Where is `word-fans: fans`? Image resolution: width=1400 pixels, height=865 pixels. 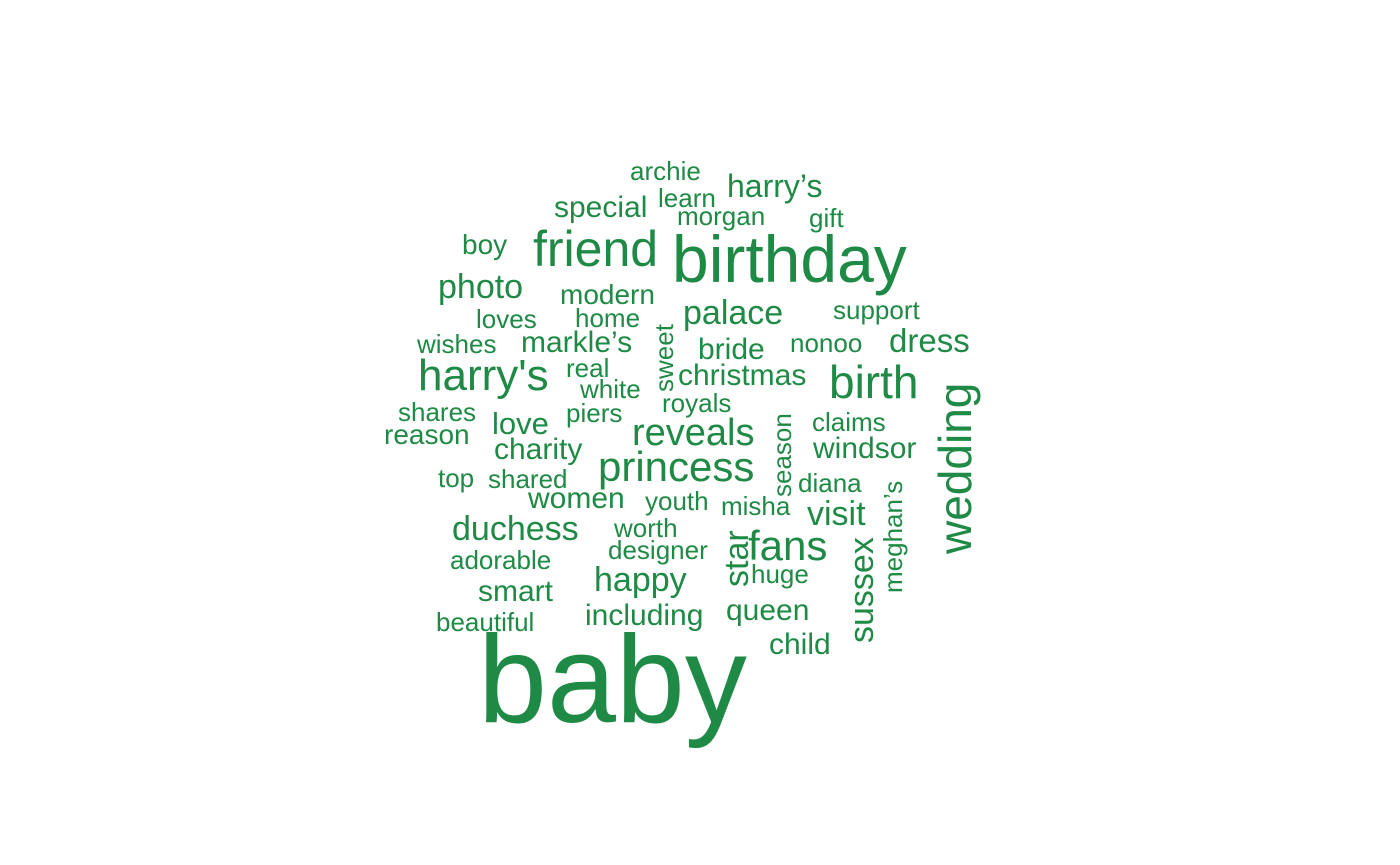
word-fans: fans is located at coordinates (788, 545).